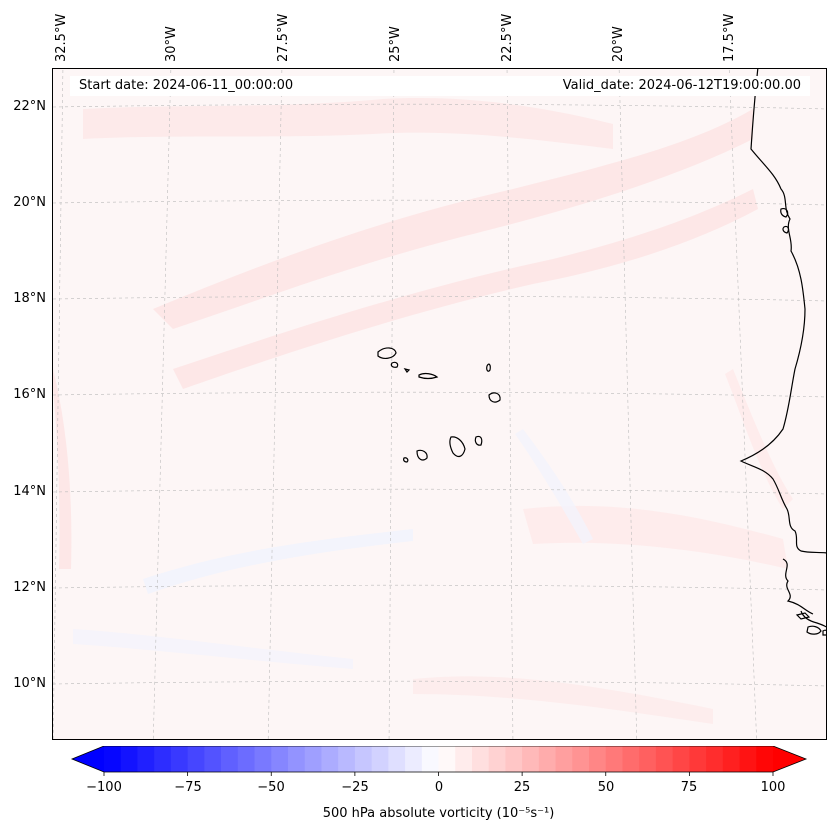  Describe the element at coordinates (29, 491) in the screenshot. I see `lat-label-14n: 14°N` at that location.